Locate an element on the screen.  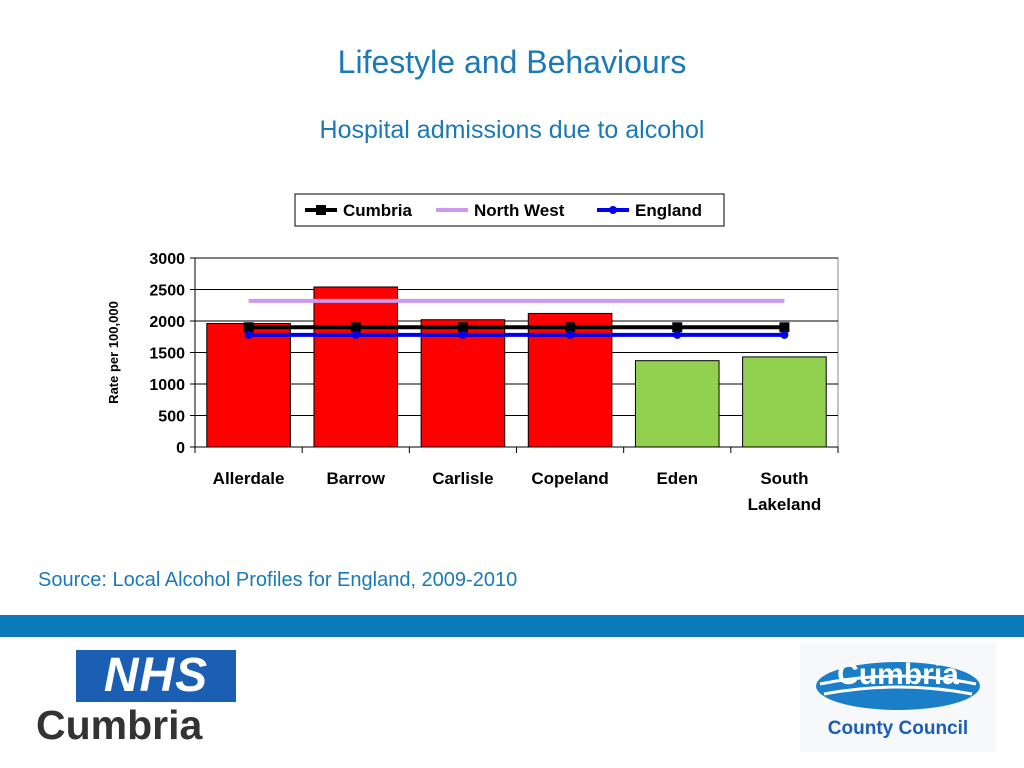
slide-title: Lifestyle and Behaviours is located at coordinates (512, 62).